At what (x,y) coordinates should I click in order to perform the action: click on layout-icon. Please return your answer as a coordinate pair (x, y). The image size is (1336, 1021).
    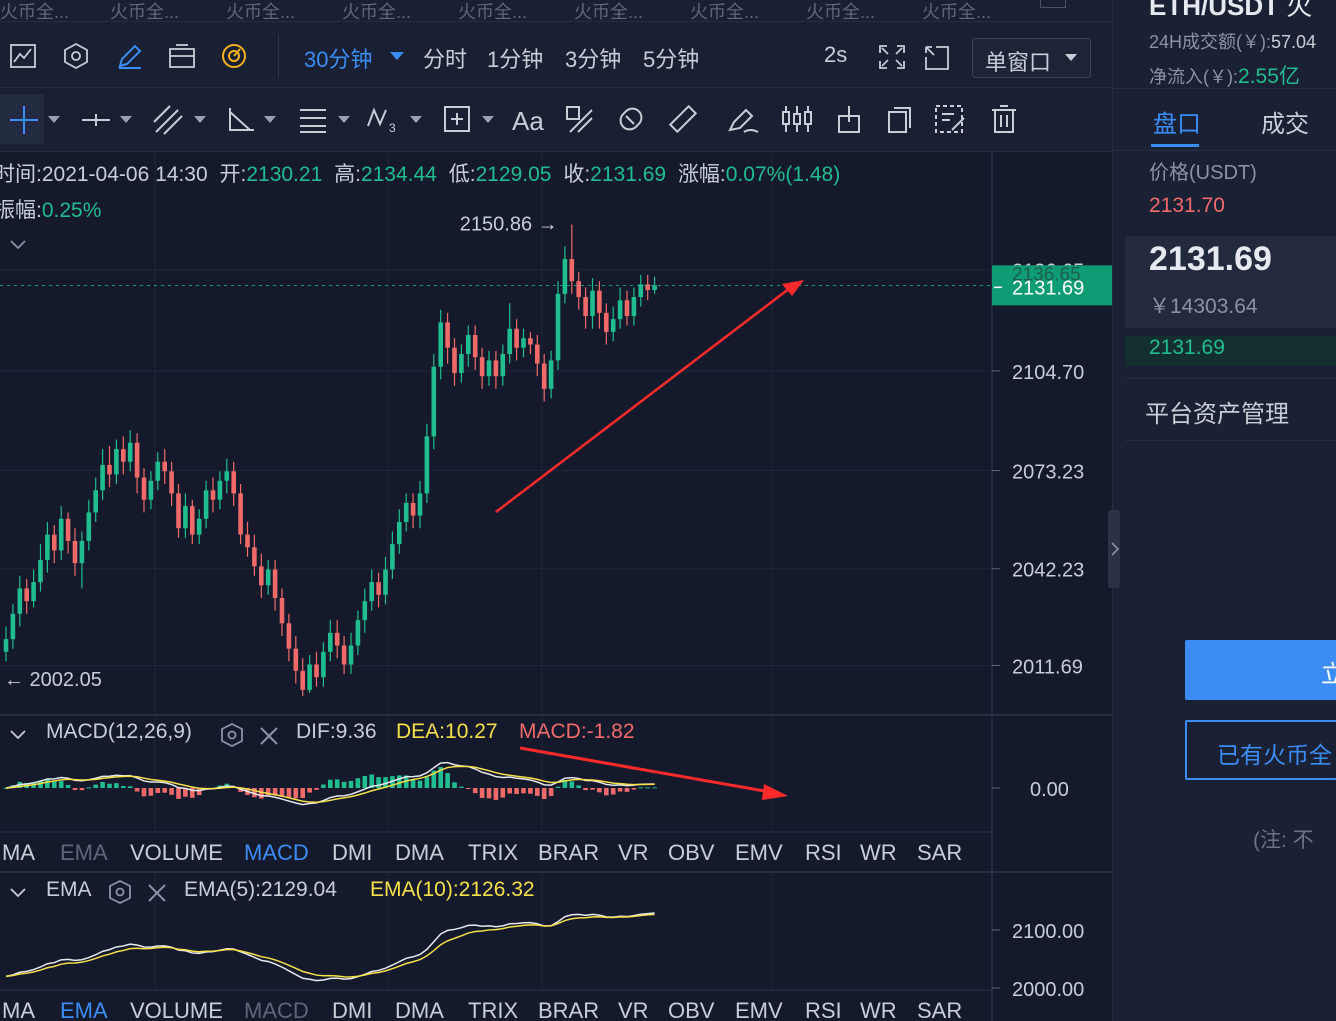
    Looking at the image, I should click on (182, 56).